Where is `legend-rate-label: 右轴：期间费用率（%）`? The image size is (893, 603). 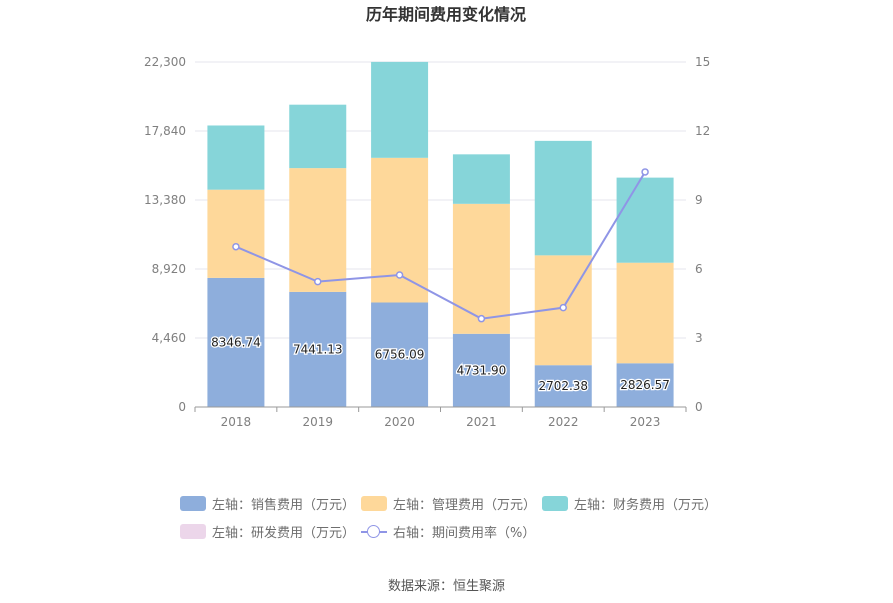
legend-rate-label: 右轴：期间费用率（%） is located at coordinates (464, 533).